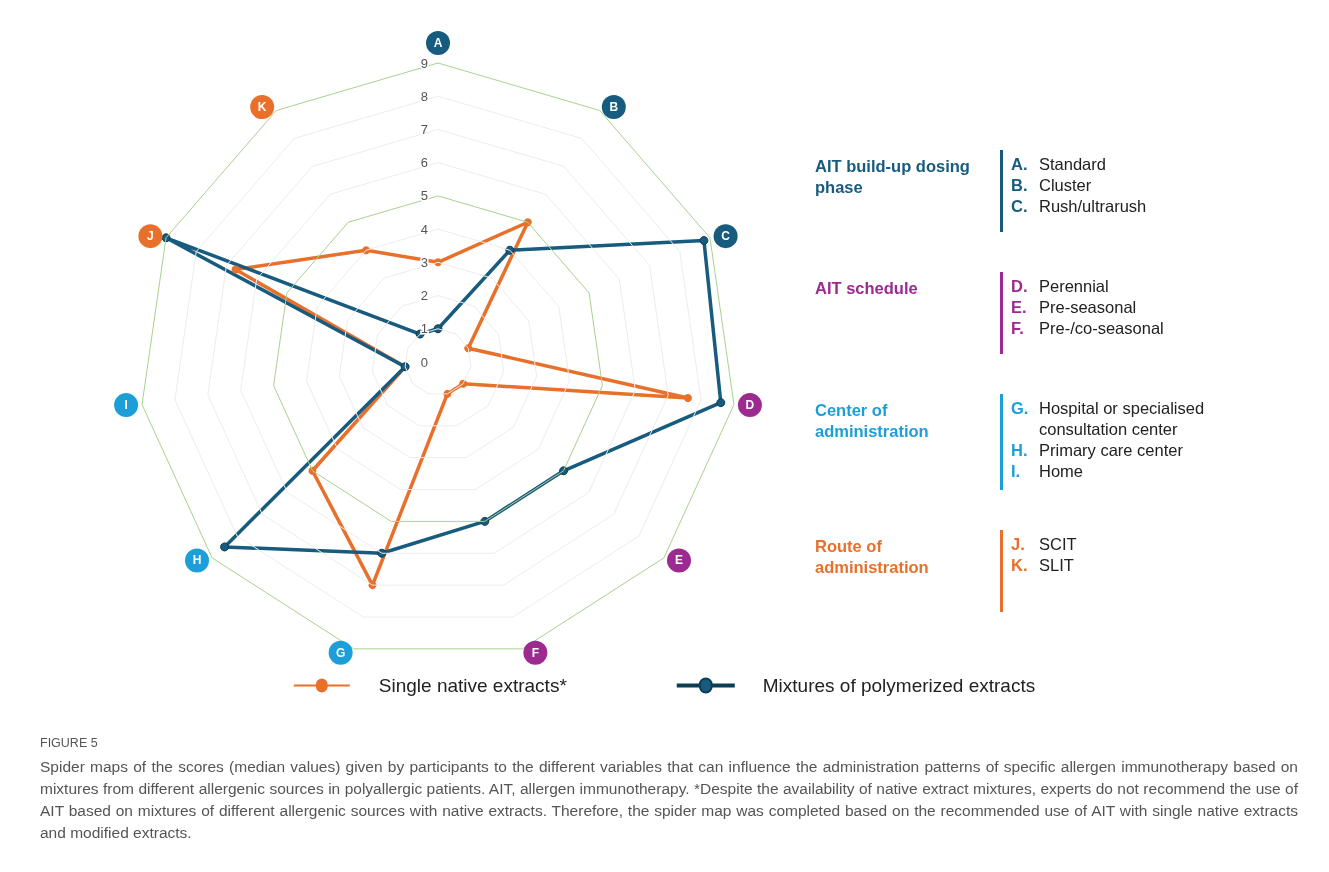  What do you see at coordinates (1044, 544) in the screenshot?
I see `text: J. SCIT` at bounding box center [1044, 544].